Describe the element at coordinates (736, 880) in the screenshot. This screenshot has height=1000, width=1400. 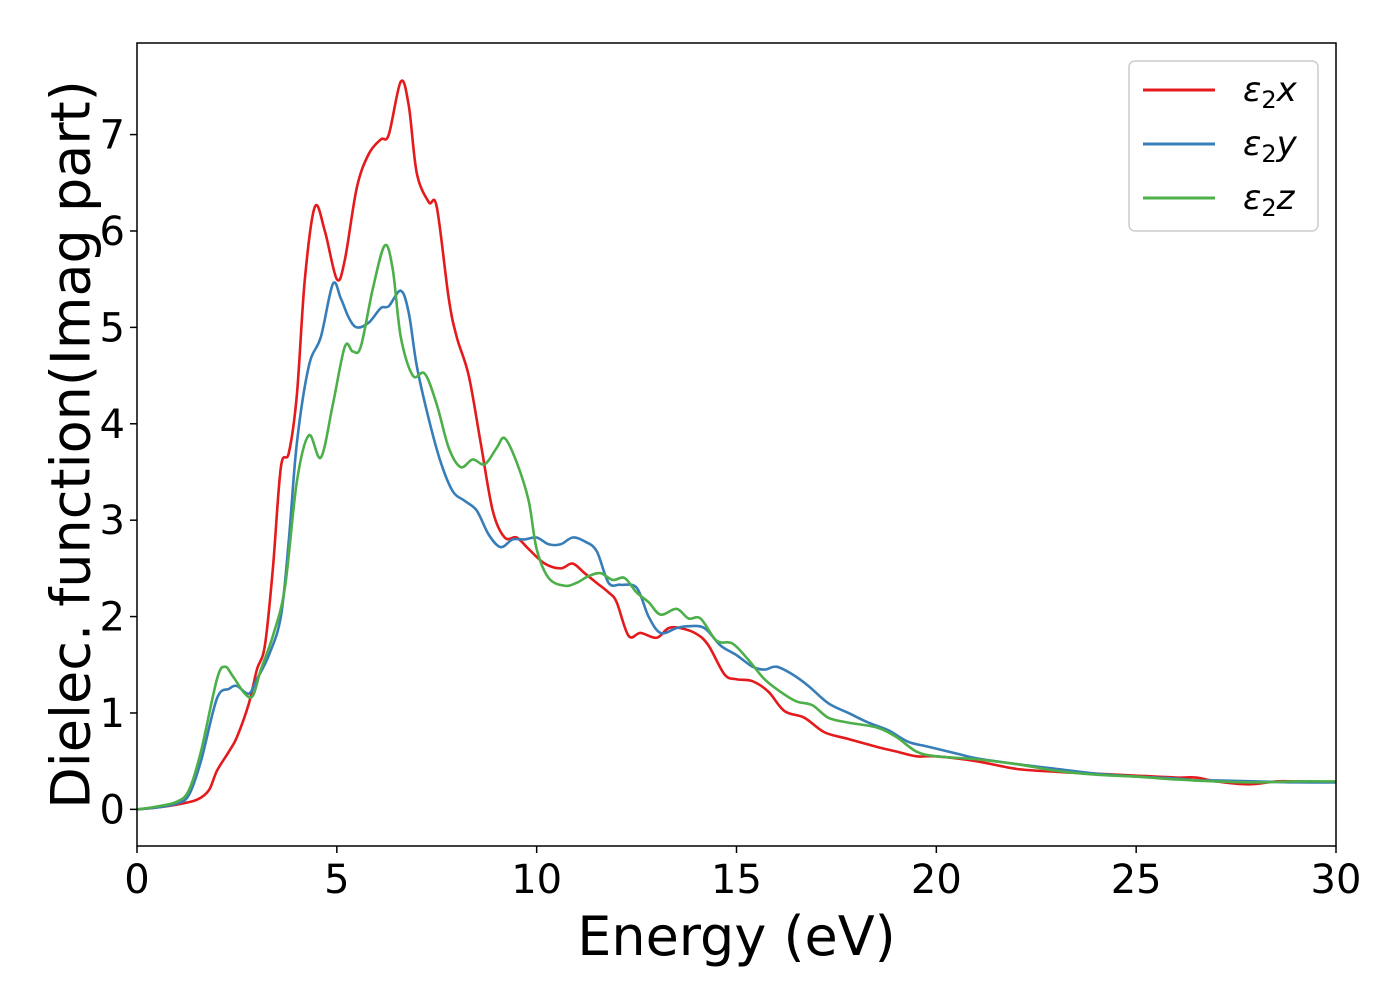
I see `x-tick-label: 15` at that location.